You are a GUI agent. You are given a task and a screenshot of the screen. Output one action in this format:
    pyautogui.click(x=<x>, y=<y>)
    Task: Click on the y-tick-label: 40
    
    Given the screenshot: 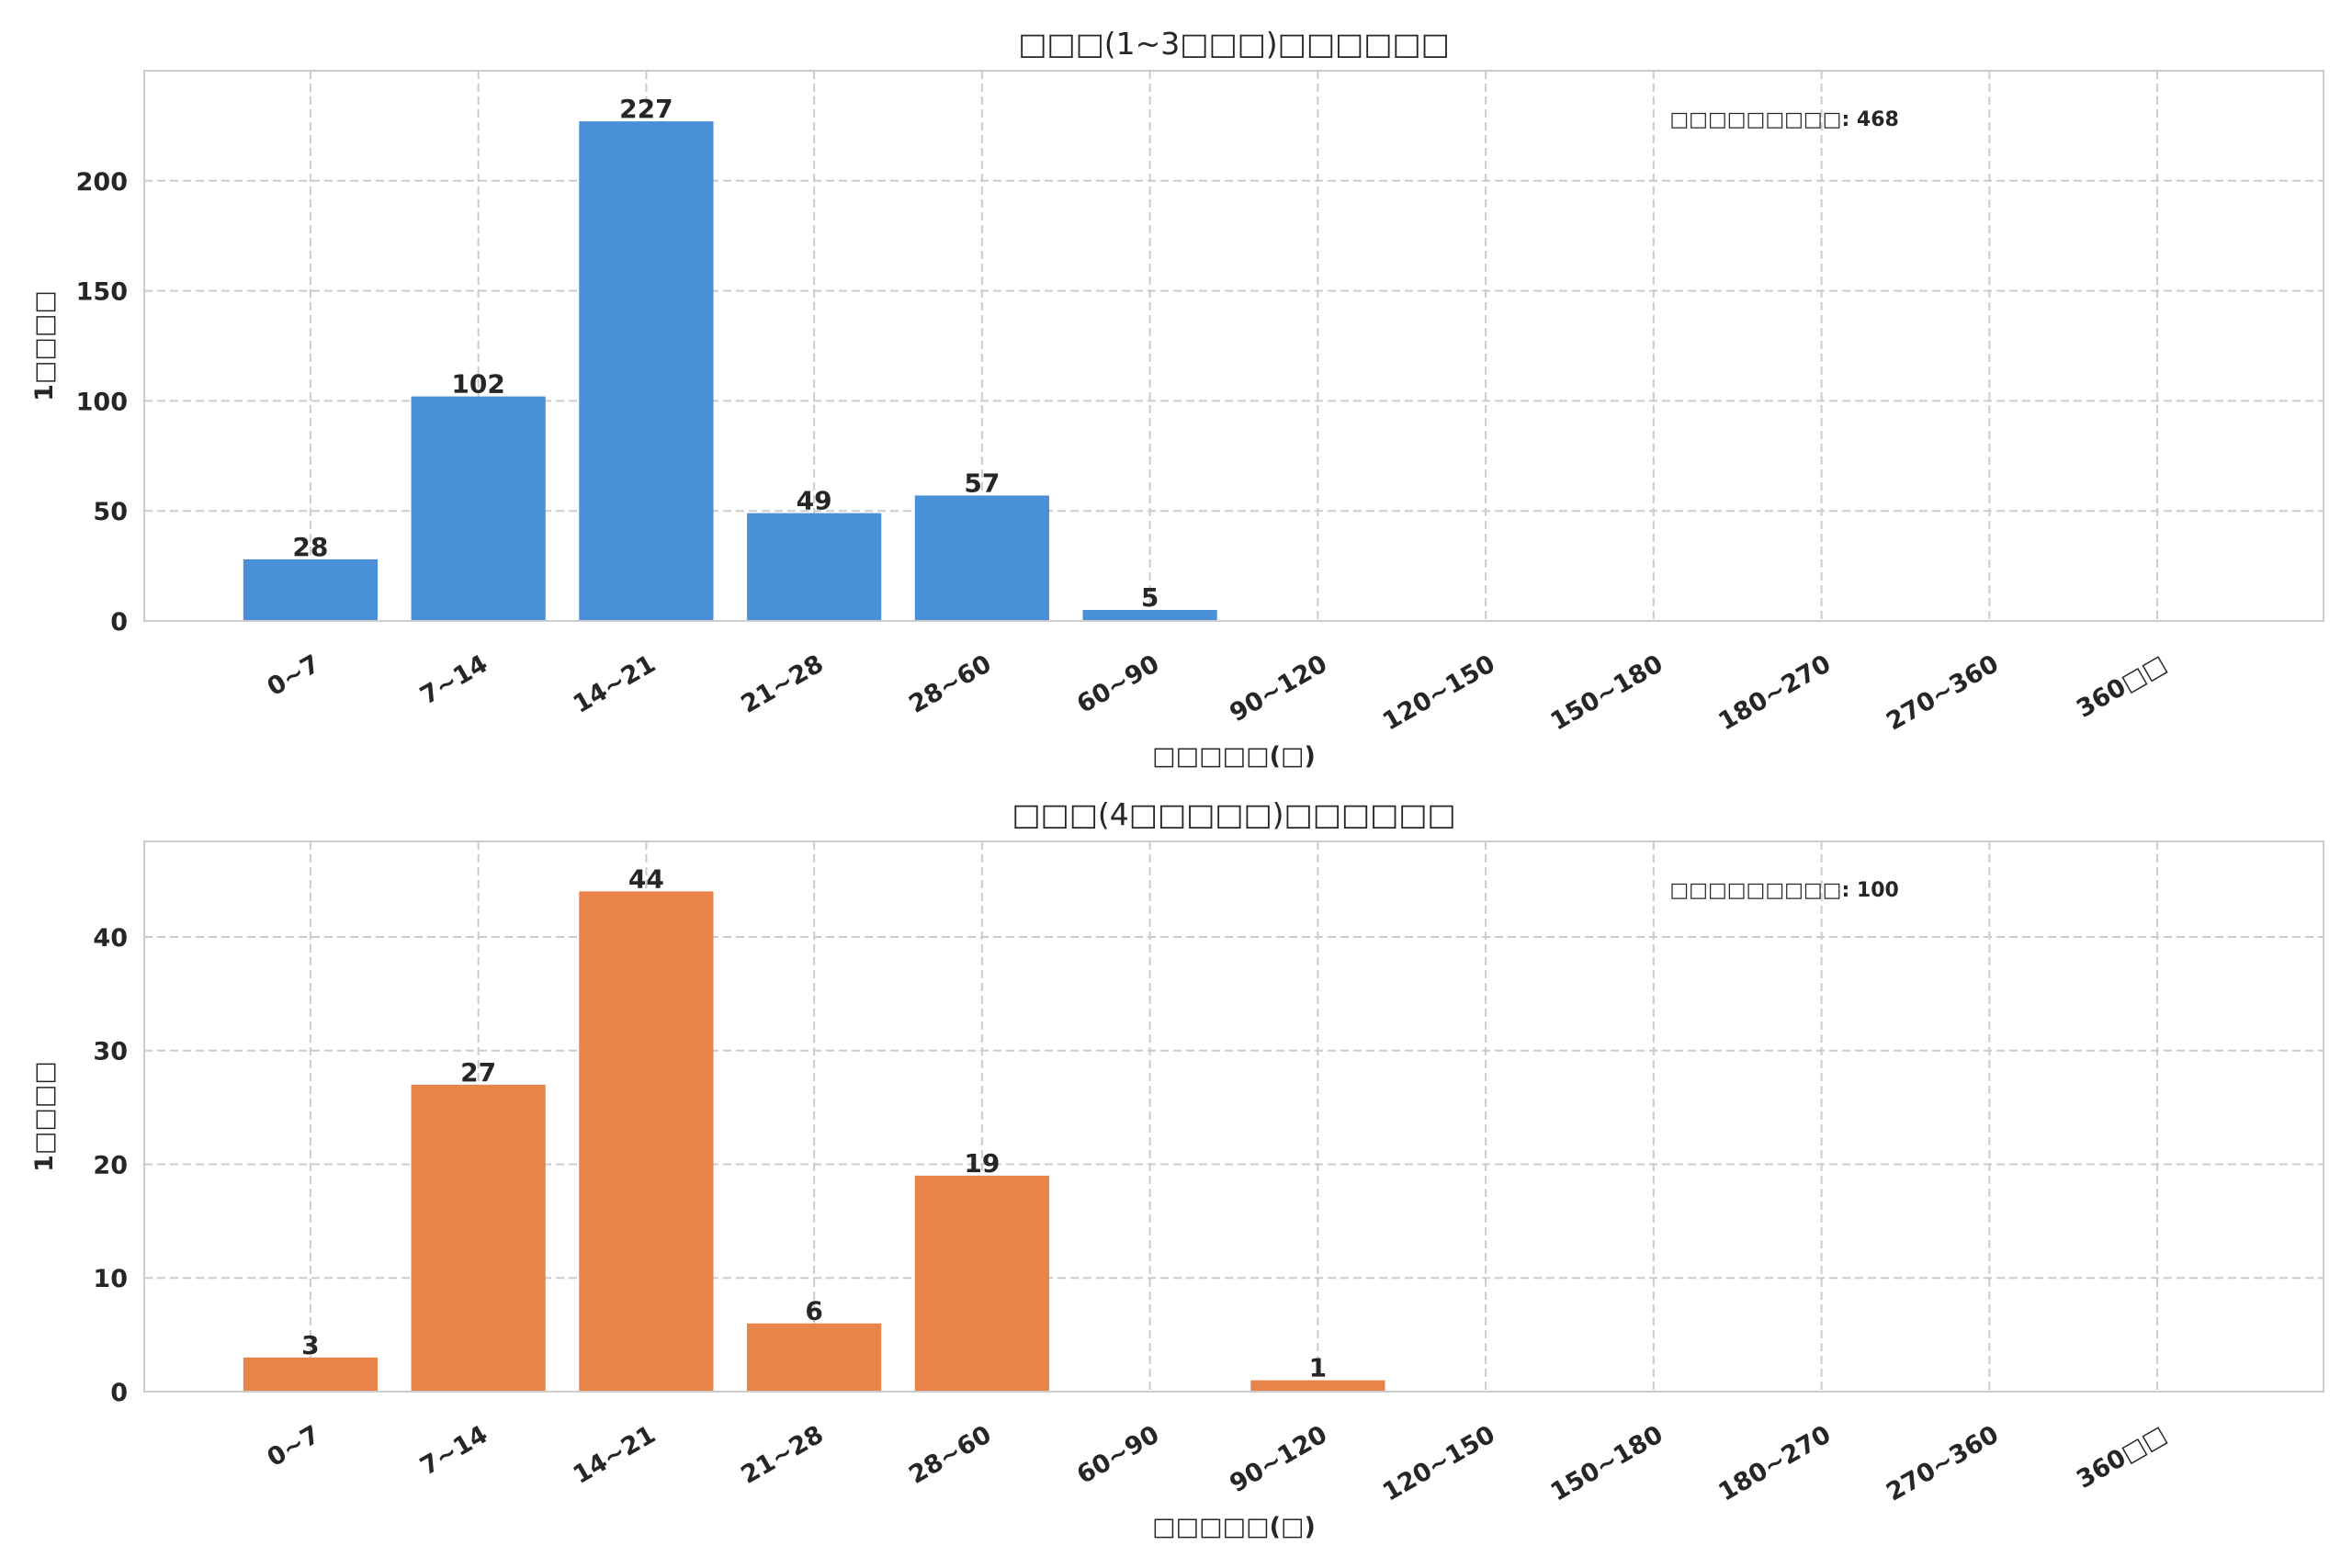 What is the action you would take?
    pyautogui.click(x=110, y=939)
    